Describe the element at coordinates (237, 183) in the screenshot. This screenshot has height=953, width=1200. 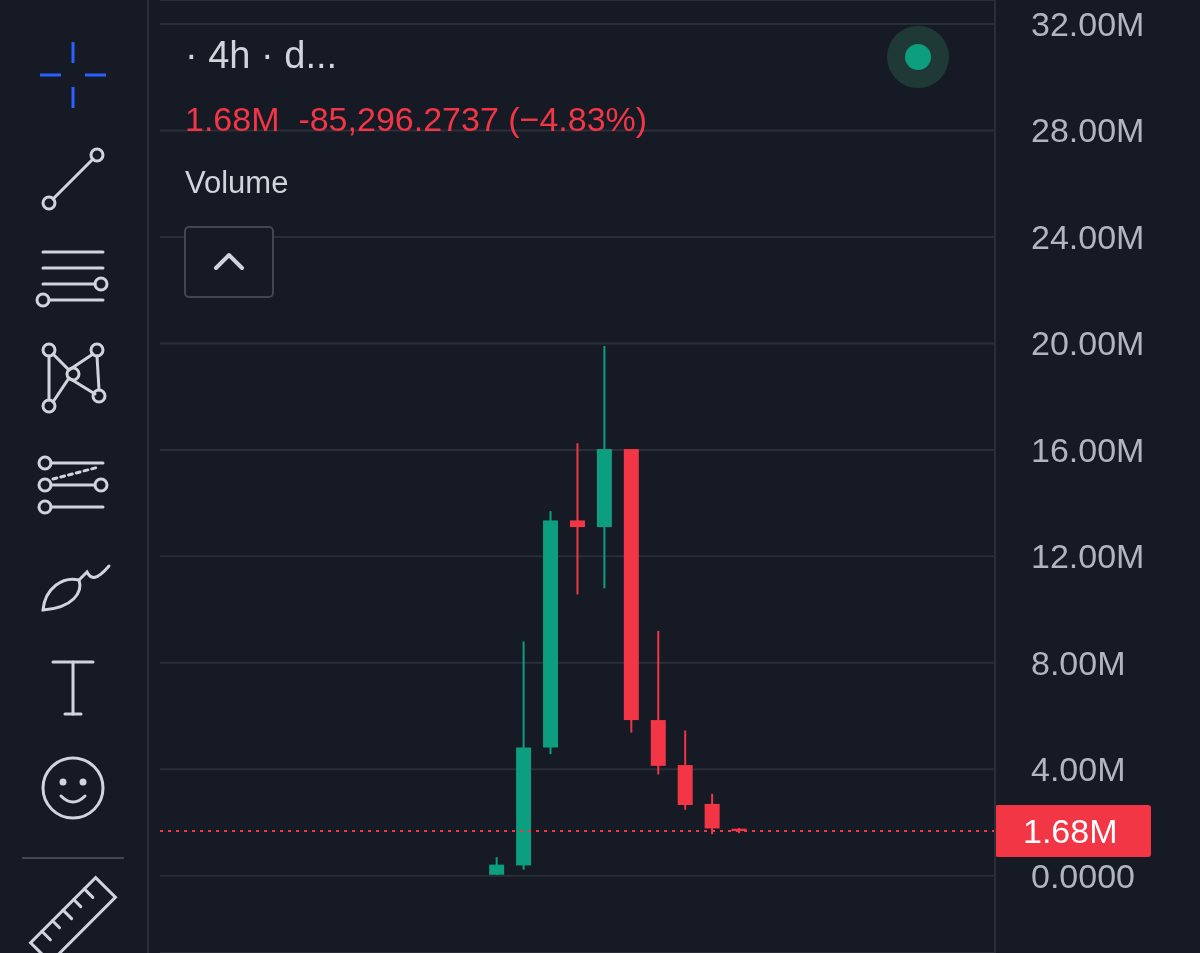
I see `annotation: Volume` at that location.